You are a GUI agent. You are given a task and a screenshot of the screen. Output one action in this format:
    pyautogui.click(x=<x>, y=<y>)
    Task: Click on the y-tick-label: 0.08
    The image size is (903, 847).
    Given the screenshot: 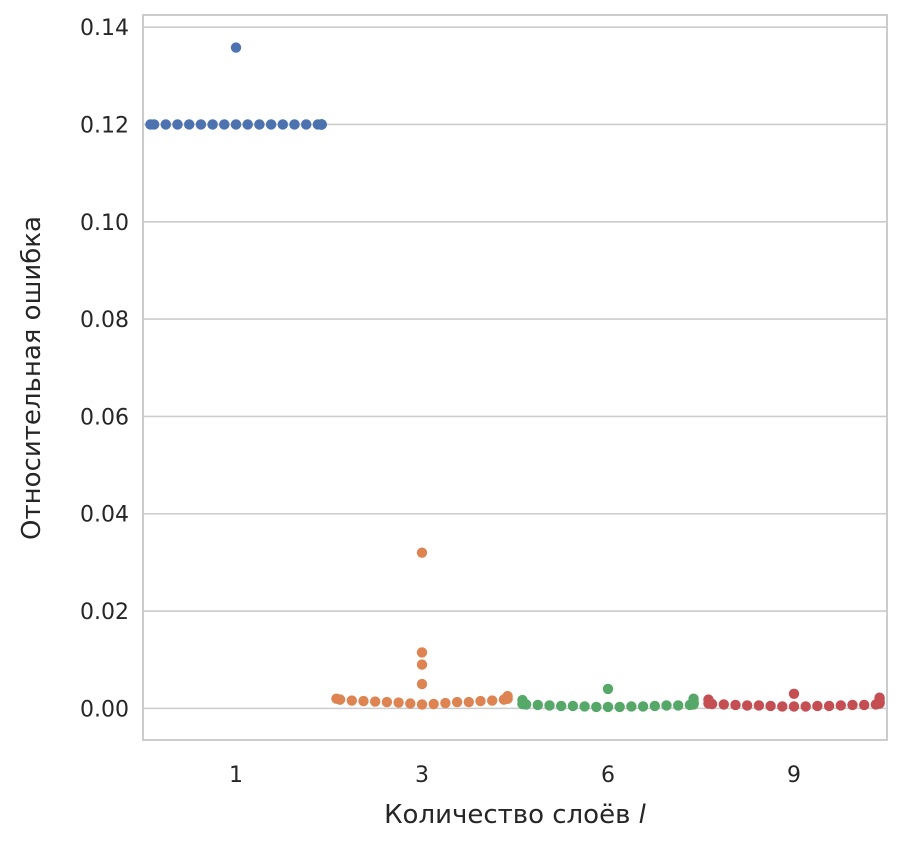 What is the action you would take?
    pyautogui.click(x=104, y=320)
    